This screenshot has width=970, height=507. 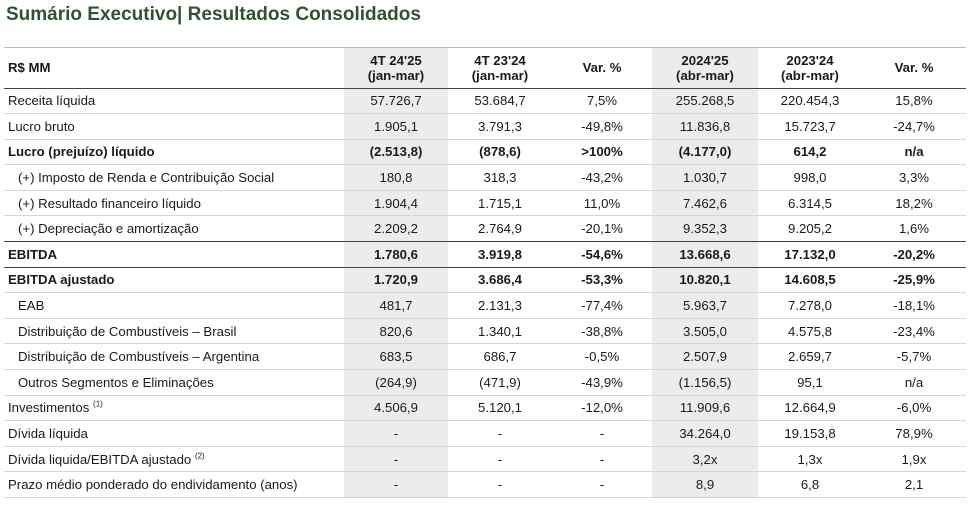 What do you see at coordinates (174, 331) in the screenshot?
I see `row-label: Distribuição de Combustíveis – Brasil` at bounding box center [174, 331].